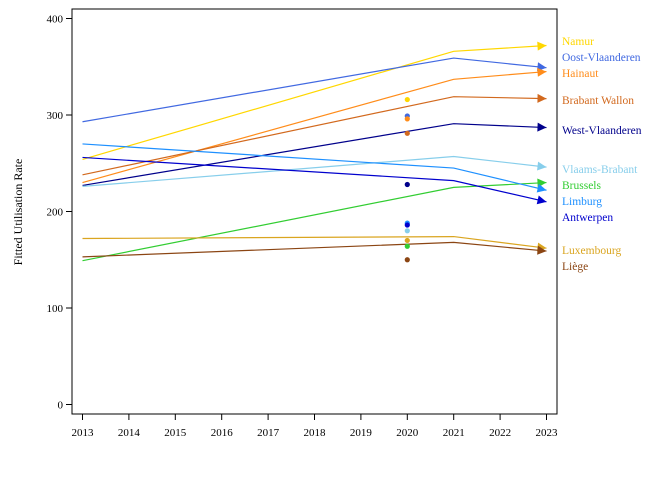  Describe the element at coordinates (55, 116) in the screenshot. I see `y-tick-label: 300` at that location.